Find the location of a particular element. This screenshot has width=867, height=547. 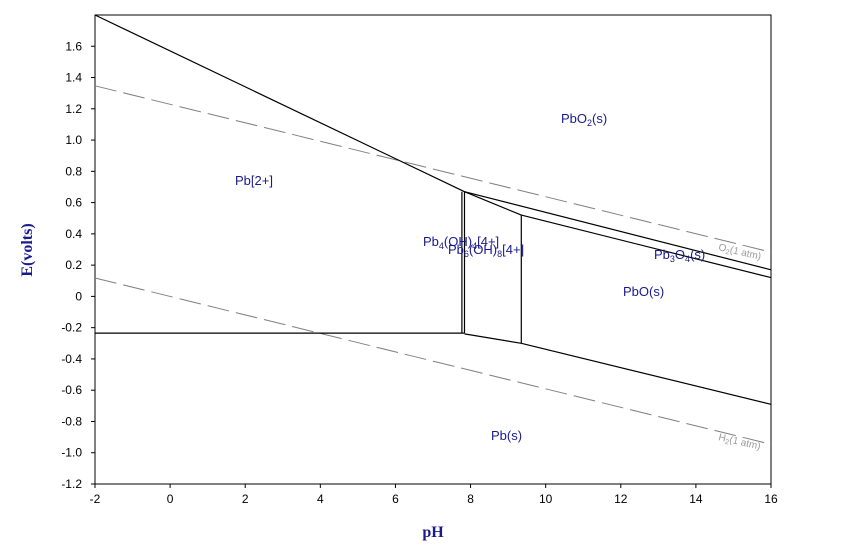

y-tick-label: 0.2 is located at coordinates (73, 265).